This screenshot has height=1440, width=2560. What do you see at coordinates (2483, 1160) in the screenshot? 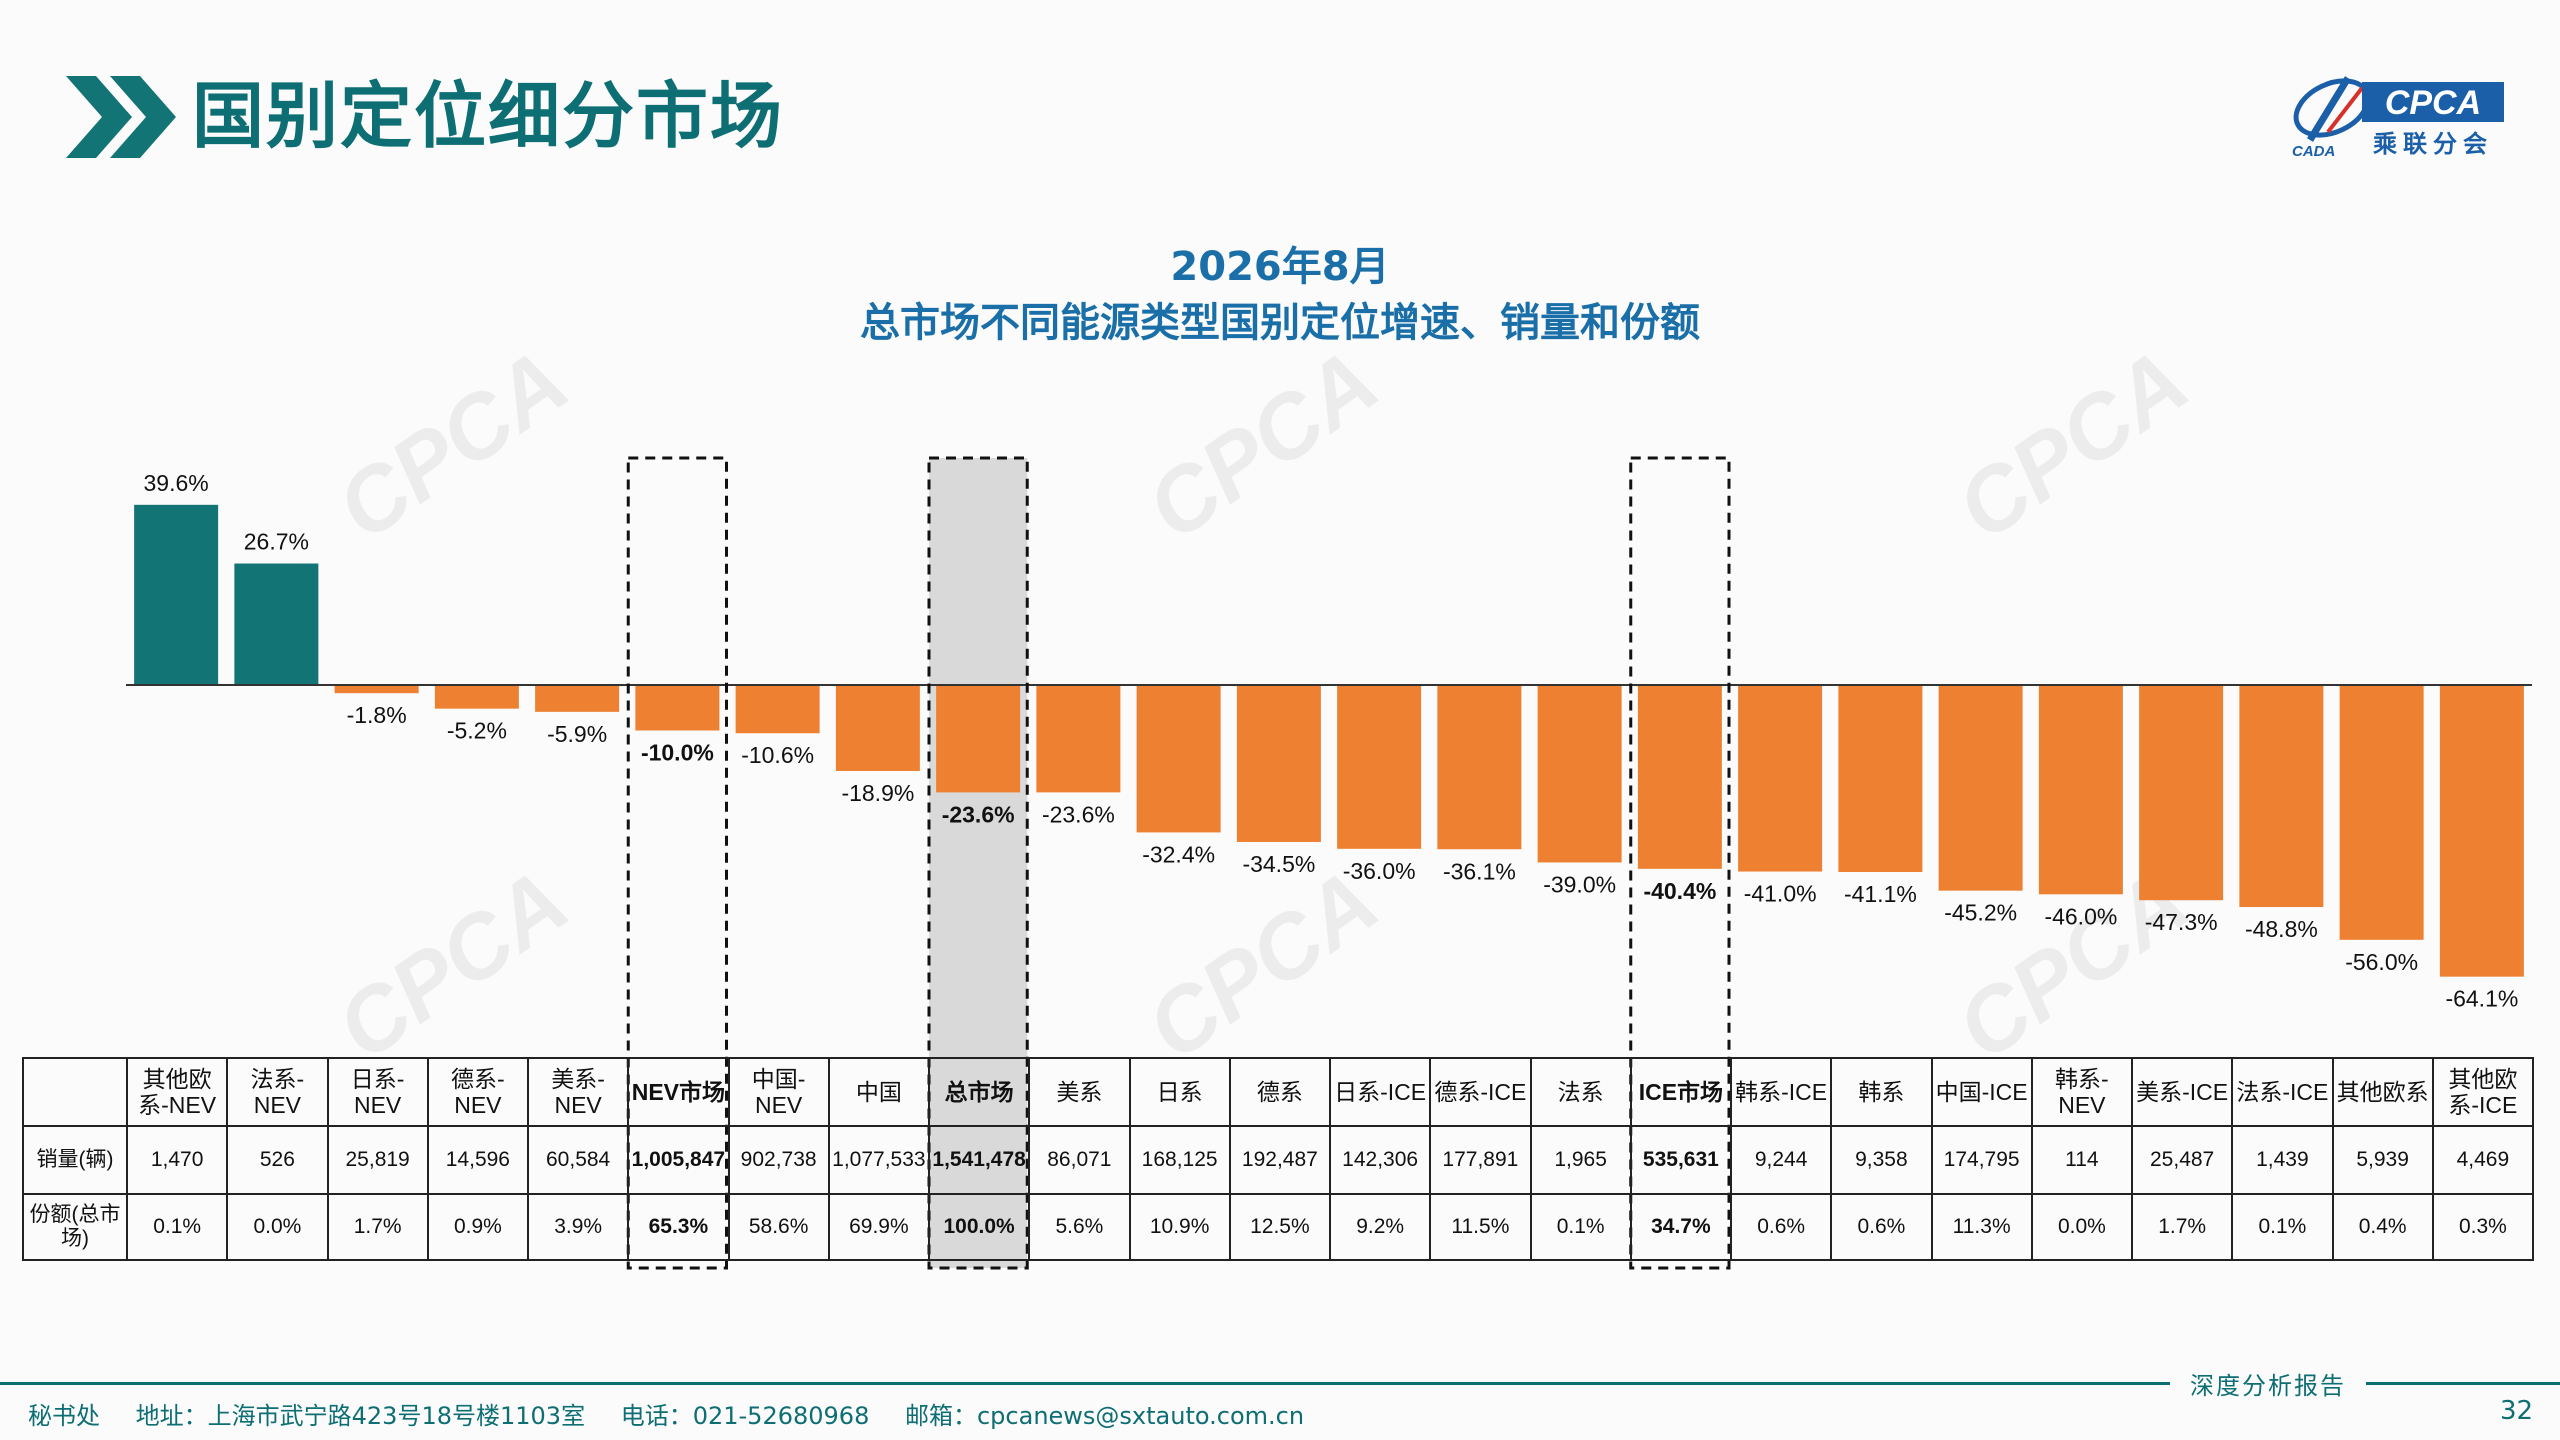
I see `table-cell: 4,469` at bounding box center [2483, 1160].